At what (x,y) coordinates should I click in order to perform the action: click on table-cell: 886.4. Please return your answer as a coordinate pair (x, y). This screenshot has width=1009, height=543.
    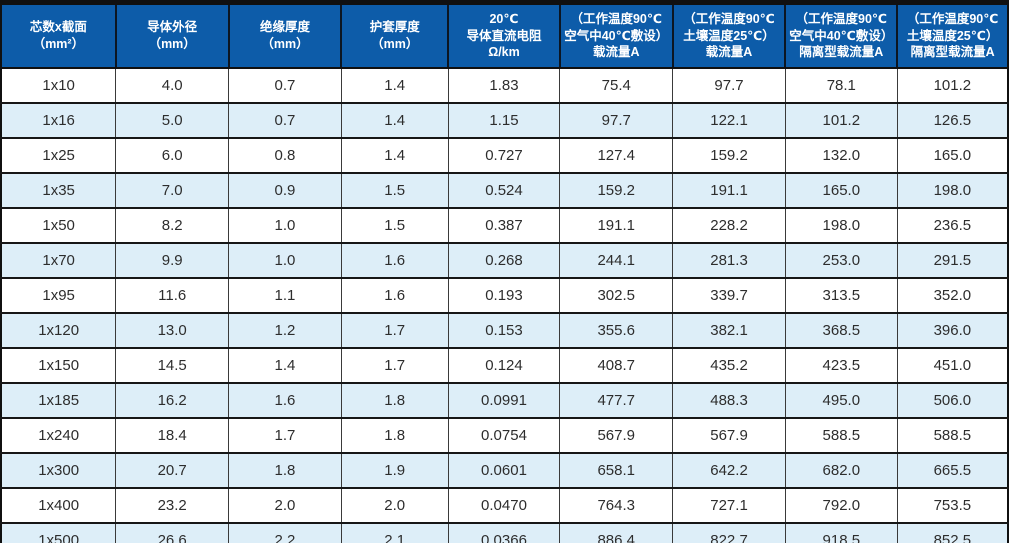
    Looking at the image, I should click on (616, 532).